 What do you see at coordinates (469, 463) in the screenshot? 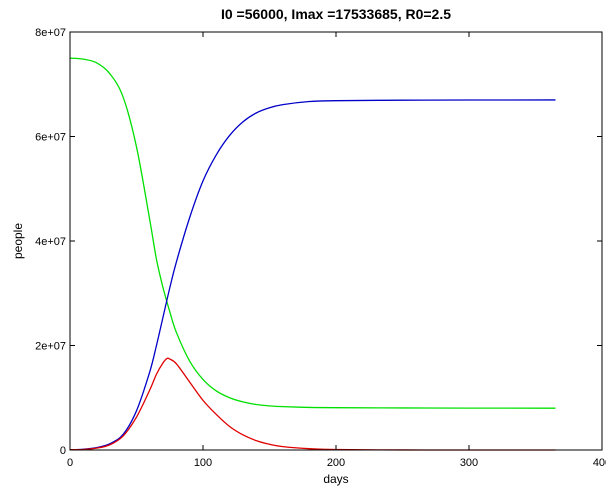
I see `x-tick-label: 300` at bounding box center [469, 463].